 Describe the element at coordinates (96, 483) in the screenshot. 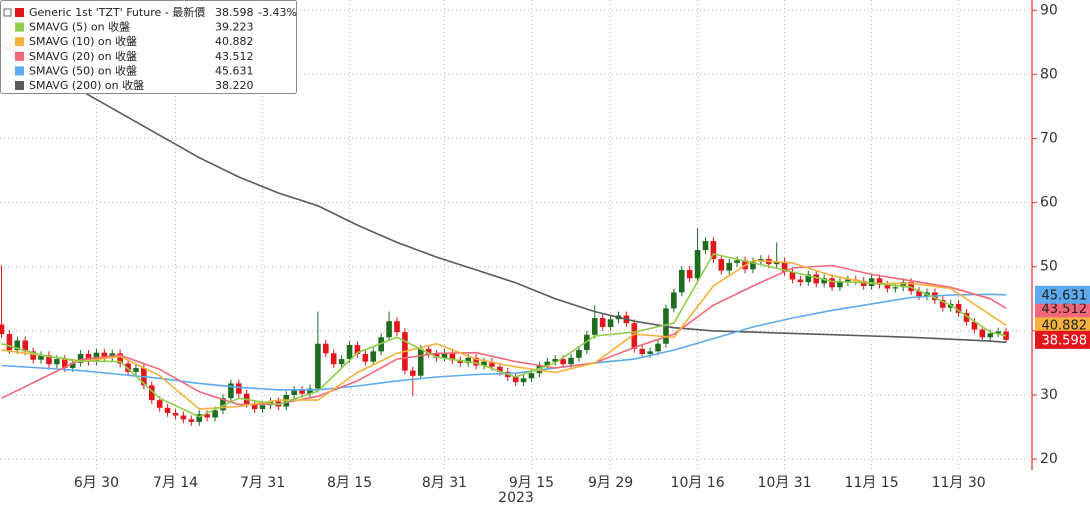

I see `x-tick-label: 6月 30` at that location.